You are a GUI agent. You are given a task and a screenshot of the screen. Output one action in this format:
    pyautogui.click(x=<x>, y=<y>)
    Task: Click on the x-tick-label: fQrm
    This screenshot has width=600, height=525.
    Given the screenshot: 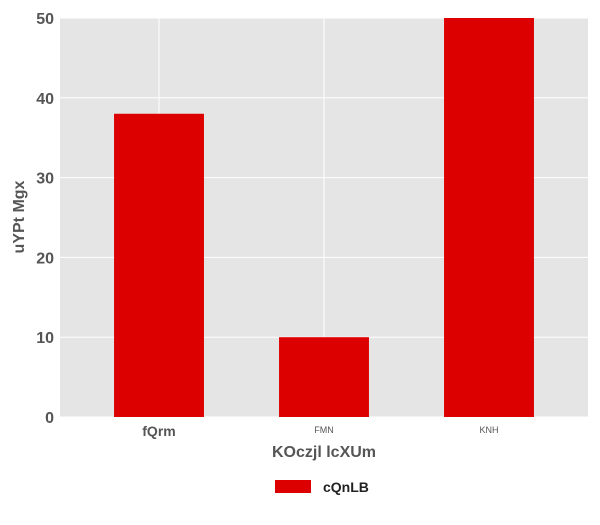 What is the action you would take?
    pyautogui.click(x=158, y=431)
    